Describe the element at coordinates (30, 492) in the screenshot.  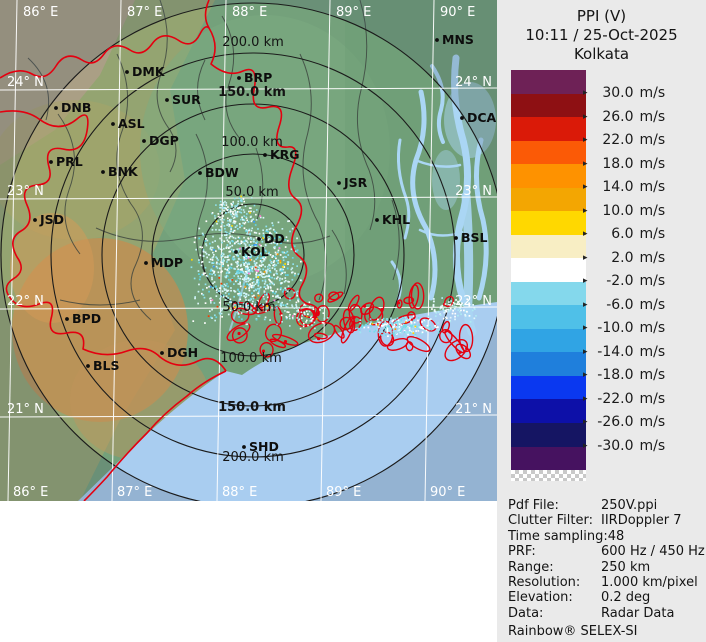
I see `lon-label-bottom: 86° E` at that location.